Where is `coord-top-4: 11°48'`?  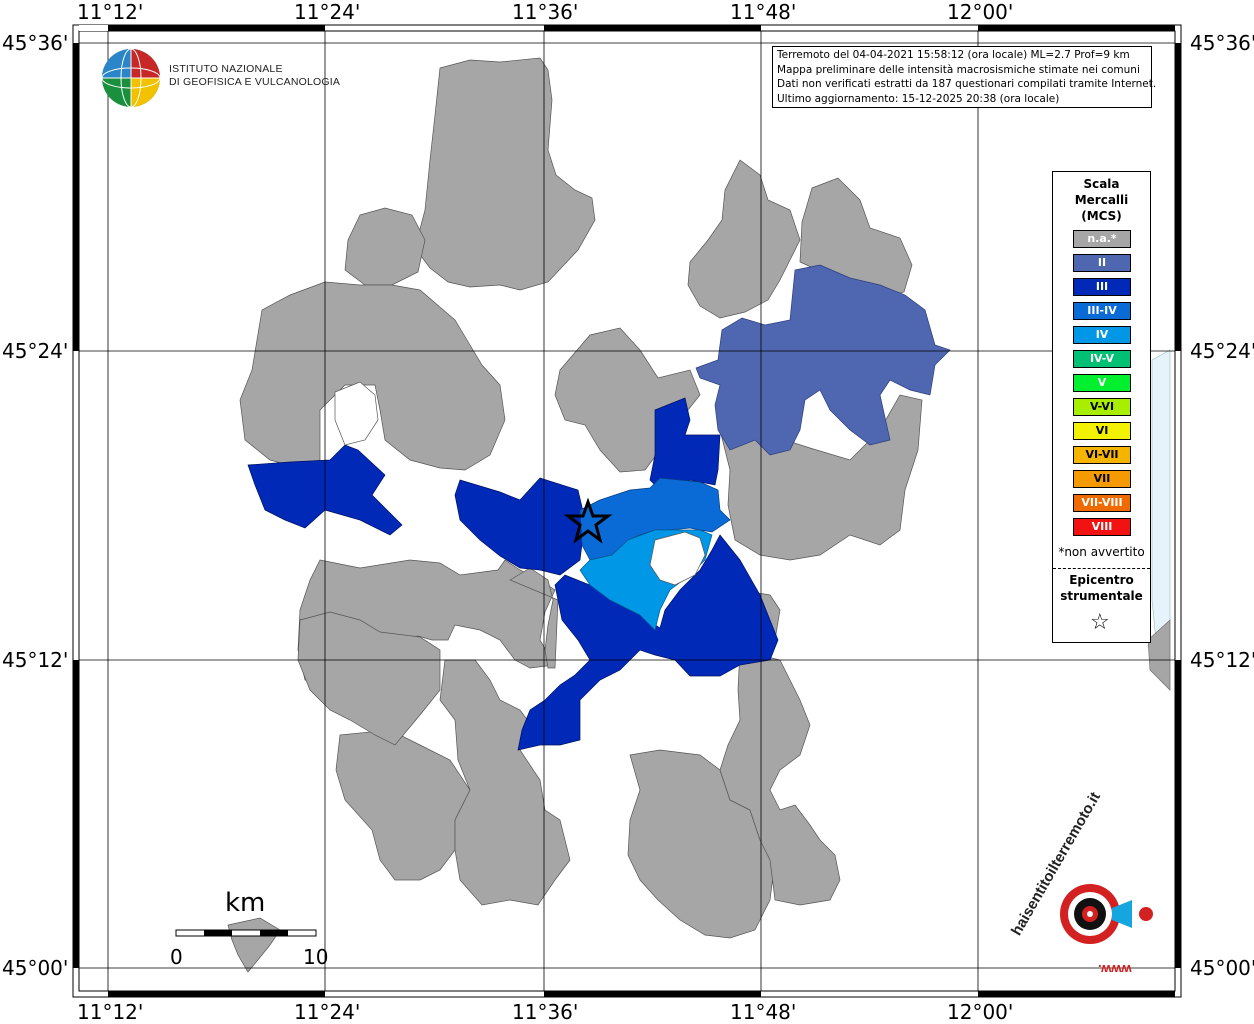 coord-top-4: 11°48' is located at coordinates (763, 12).